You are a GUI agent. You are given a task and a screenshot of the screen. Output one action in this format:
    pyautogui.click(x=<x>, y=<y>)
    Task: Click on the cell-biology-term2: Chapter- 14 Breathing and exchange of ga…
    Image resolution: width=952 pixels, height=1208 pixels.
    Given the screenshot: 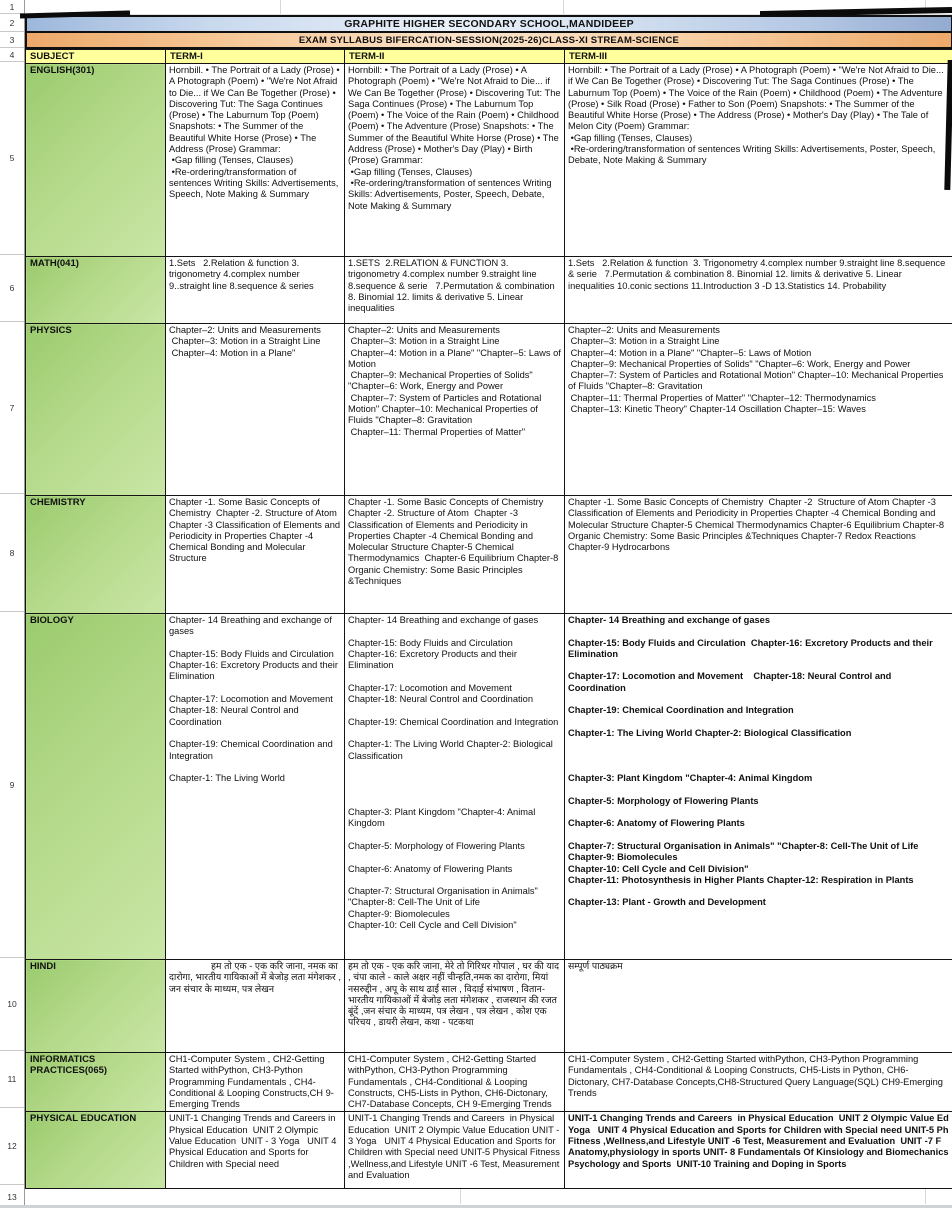 What is the action you would take?
    pyautogui.click(x=454, y=786)
    